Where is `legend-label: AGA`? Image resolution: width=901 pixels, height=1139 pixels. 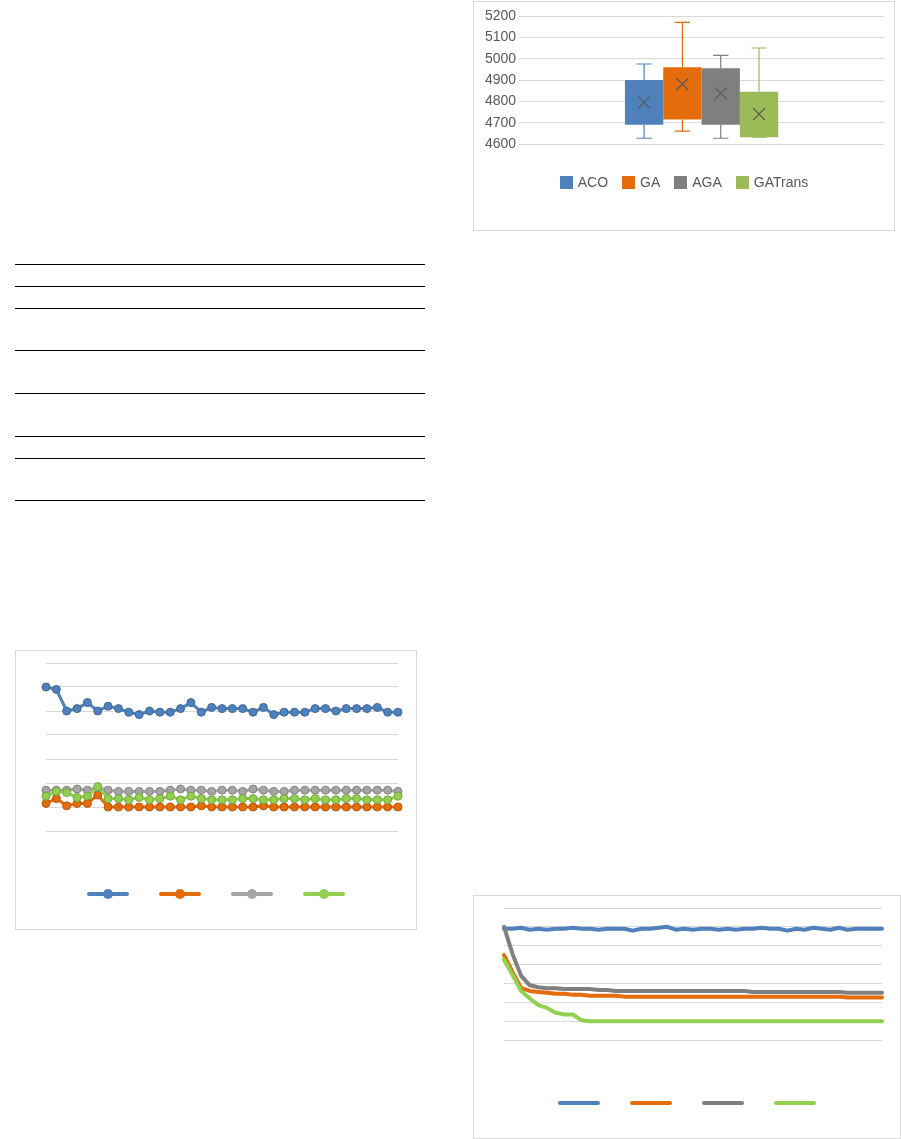
legend-label: AGA is located at coordinates (707, 182).